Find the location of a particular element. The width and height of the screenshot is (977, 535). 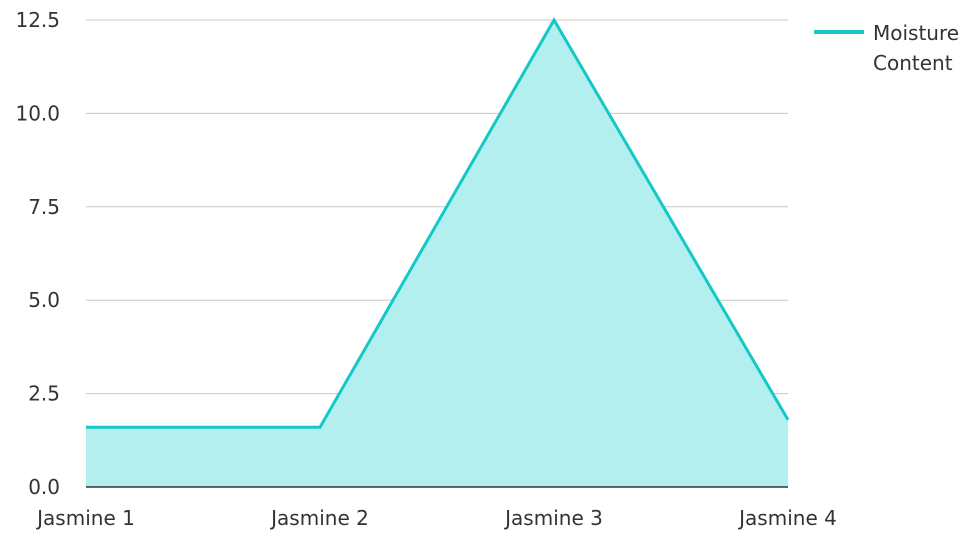

x-tick-label-3: Jasmine 4 is located at coordinates (787, 518).